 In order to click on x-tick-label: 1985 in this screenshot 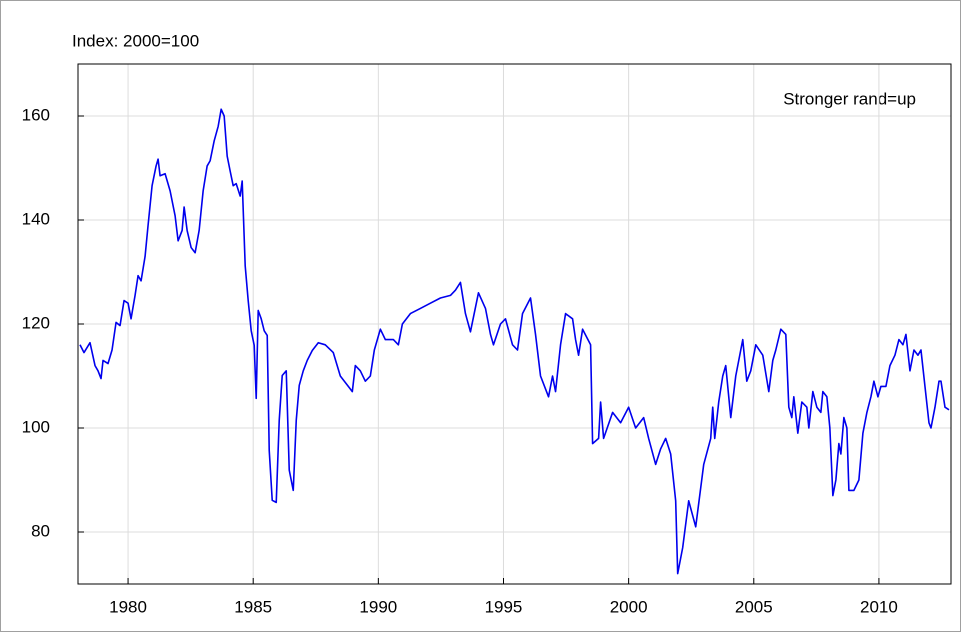, I will do `click(253, 606)`.